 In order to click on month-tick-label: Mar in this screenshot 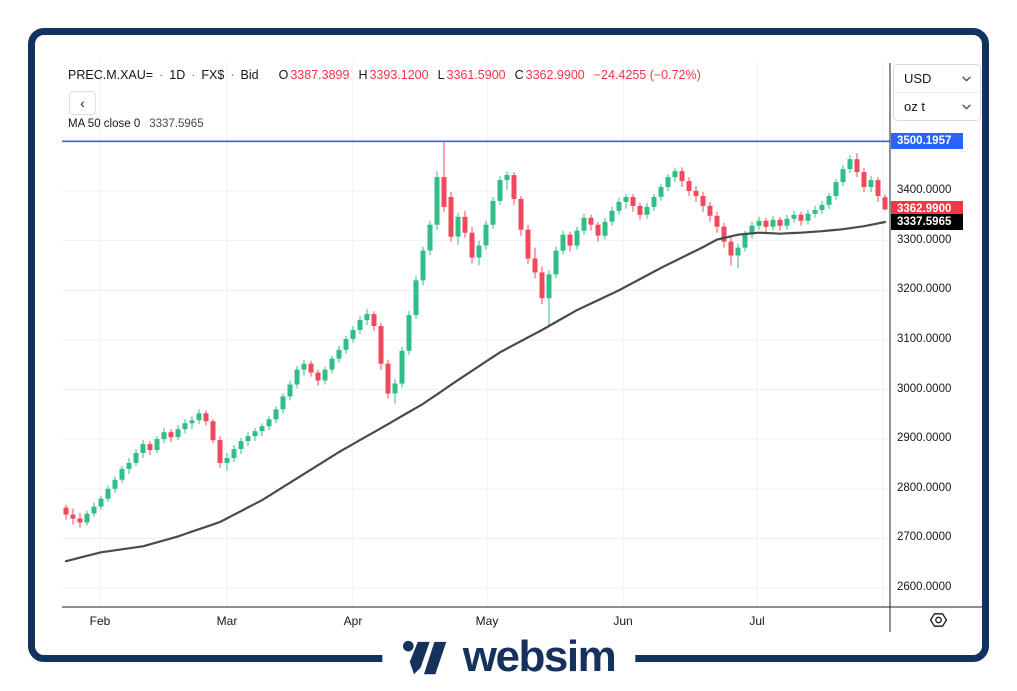, I will do `click(227, 621)`.